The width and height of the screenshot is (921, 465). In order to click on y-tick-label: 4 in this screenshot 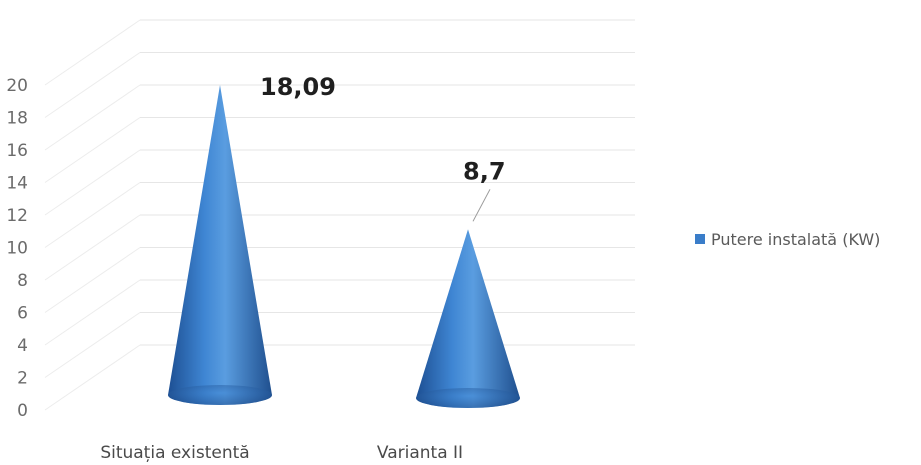, I will do `click(22, 346)`.